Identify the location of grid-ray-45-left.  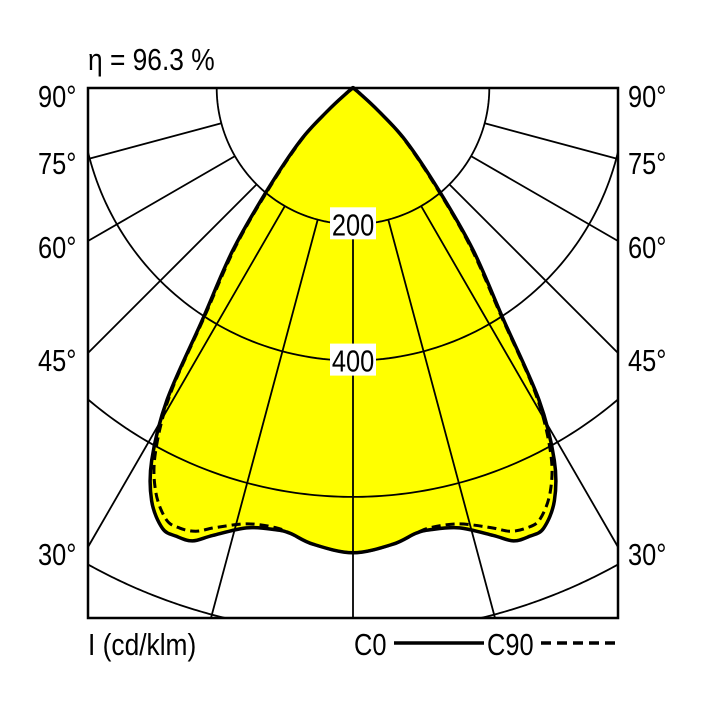
(172, 268).